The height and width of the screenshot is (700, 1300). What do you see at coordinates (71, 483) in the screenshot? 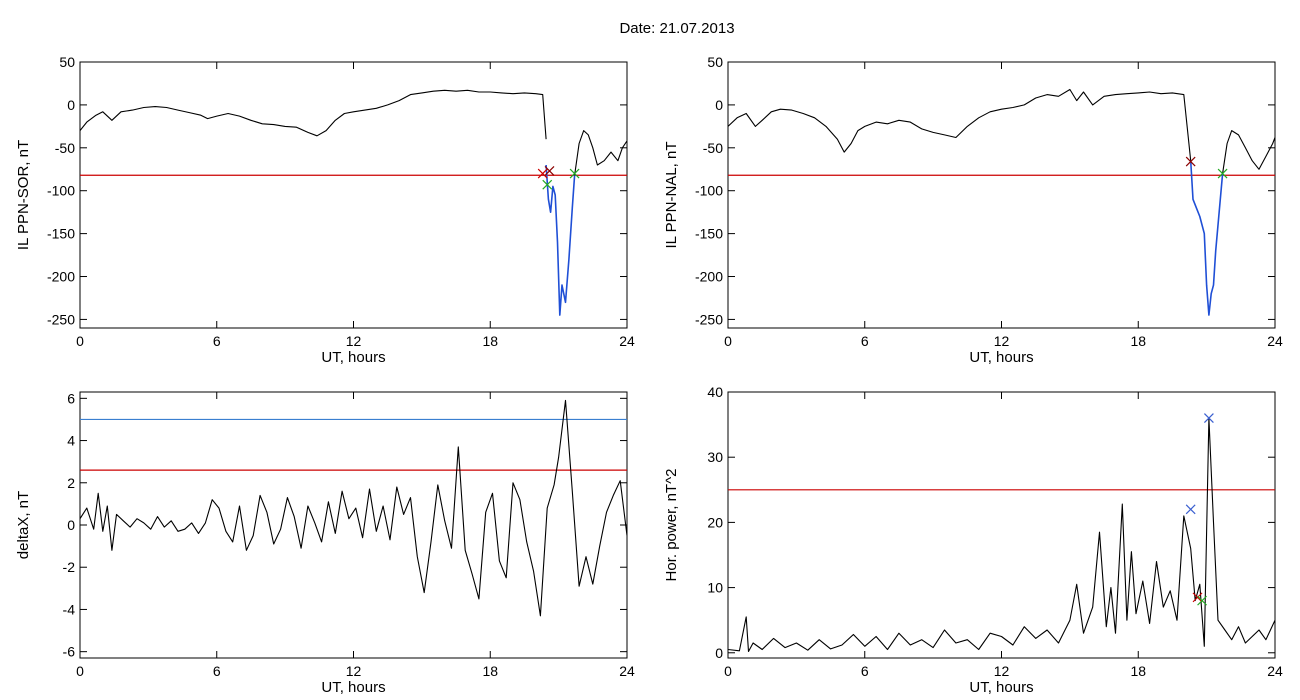
I see `y-tick-label: 2` at bounding box center [71, 483].